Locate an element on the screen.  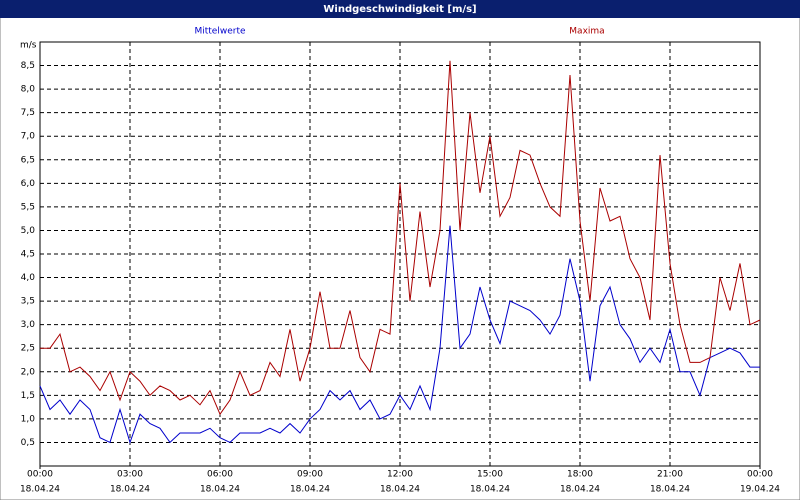
y-tick-label: 2,0 is located at coordinates (28, 372).